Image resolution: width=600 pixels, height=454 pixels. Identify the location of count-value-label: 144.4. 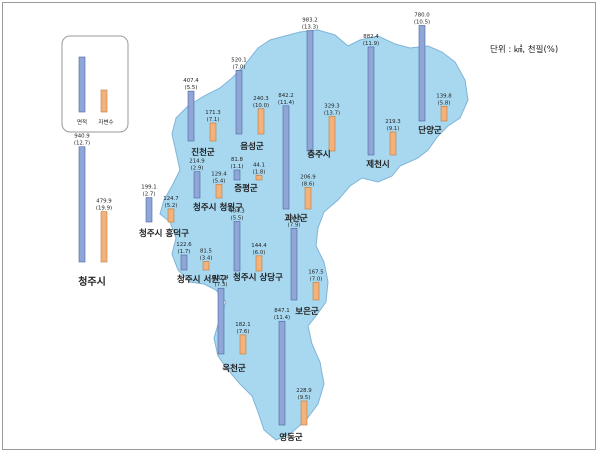
(259, 246).